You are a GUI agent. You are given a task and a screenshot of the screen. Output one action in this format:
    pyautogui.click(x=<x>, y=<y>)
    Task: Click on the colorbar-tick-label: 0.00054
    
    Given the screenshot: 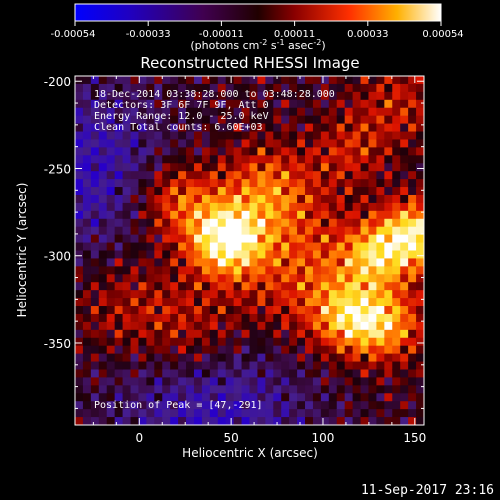 What is the action you would take?
    pyautogui.click(x=442, y=34)
    